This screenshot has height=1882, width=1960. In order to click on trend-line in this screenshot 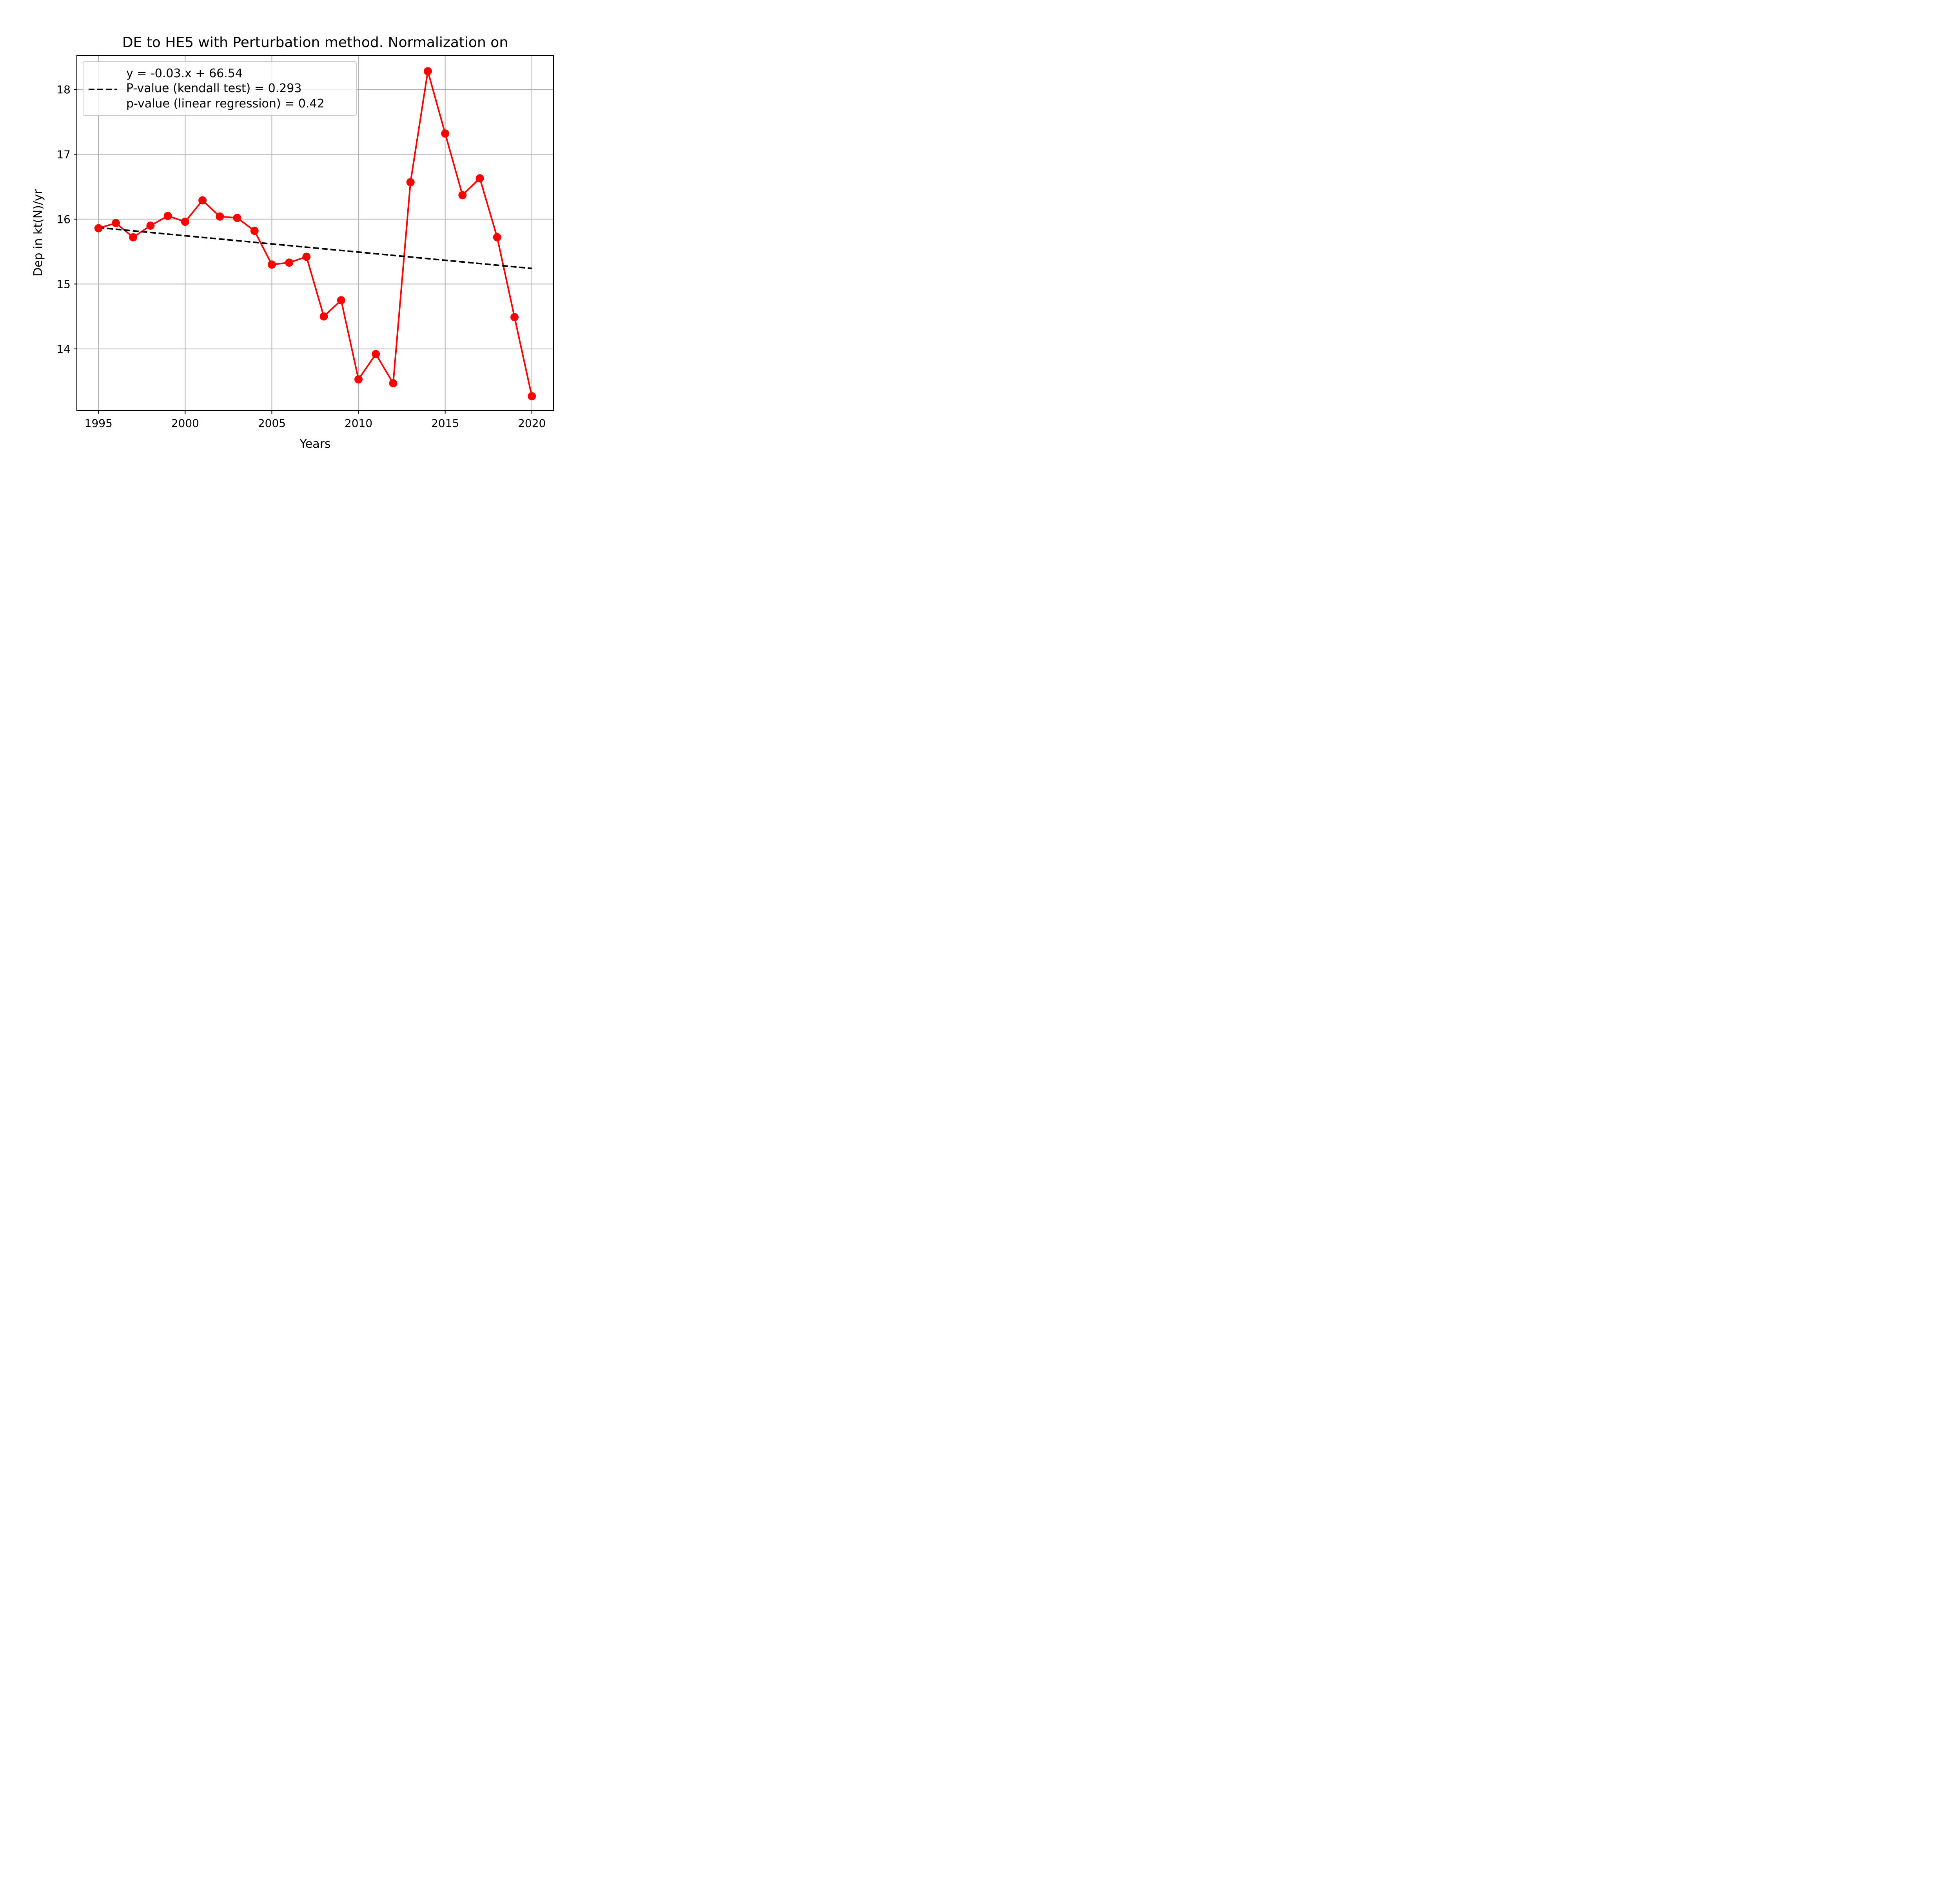, I will do `click(315, 248)`.